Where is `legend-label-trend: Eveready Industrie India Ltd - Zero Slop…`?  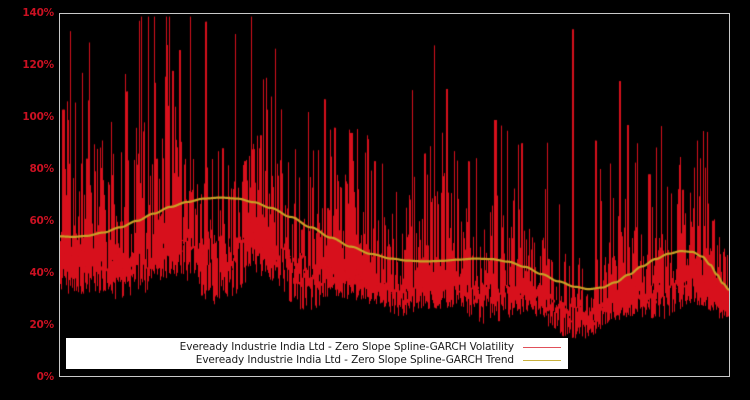 legend-label-trend: Eveready Industrie India Ltd - Zero Slop… is located at coordinates (354, 359).